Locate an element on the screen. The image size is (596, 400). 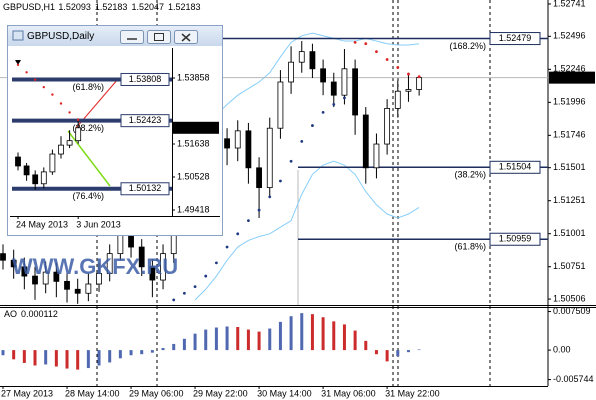
y-tick-label: 1.53858 is located at coordinates (193, 77).